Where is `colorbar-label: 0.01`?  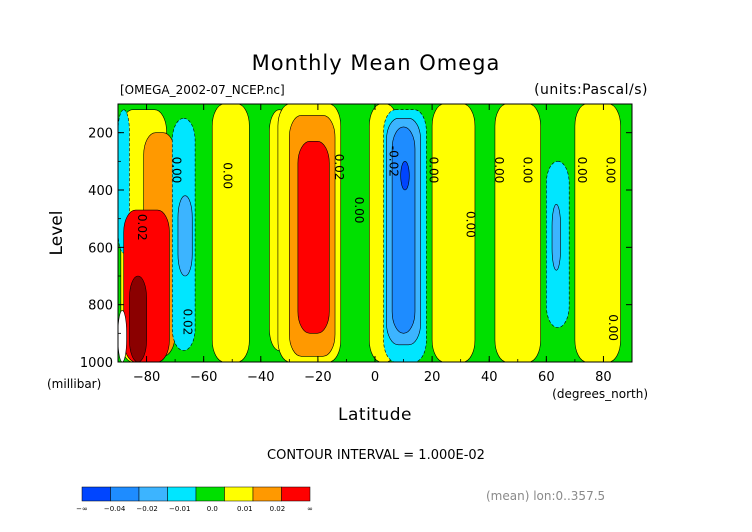
colorbar-label: 0.01 is located at coordinates (245, 509).